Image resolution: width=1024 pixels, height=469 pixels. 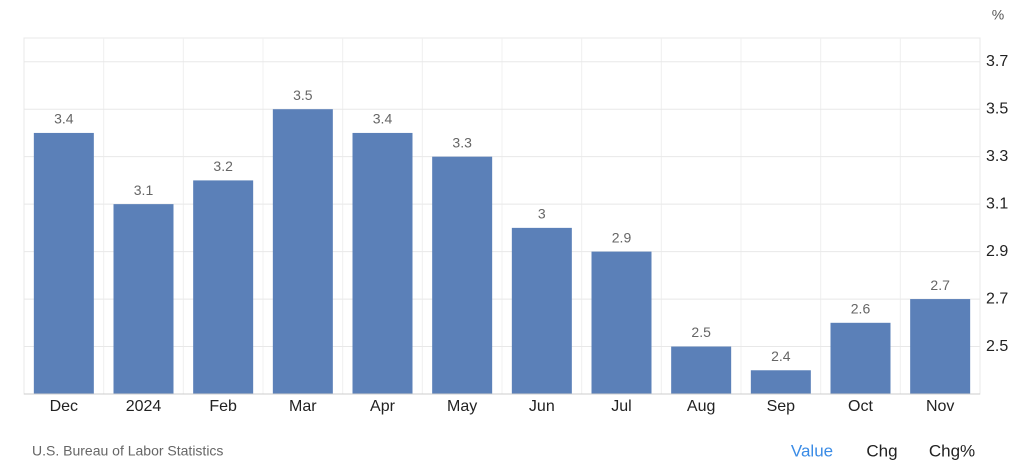 I want to click on tab-value: Value, so click(x=812, y=450).